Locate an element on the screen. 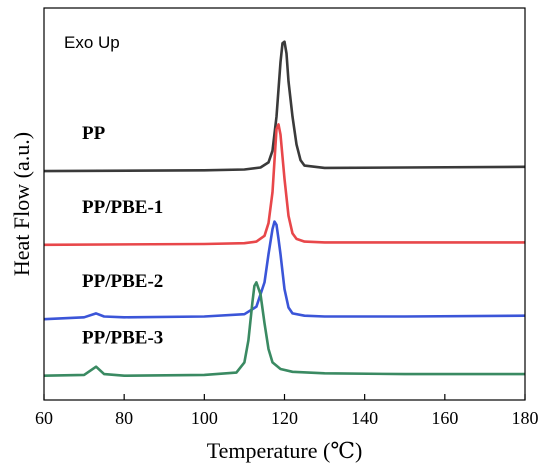  series-label-1: PP is located at coordinates (94, 133).